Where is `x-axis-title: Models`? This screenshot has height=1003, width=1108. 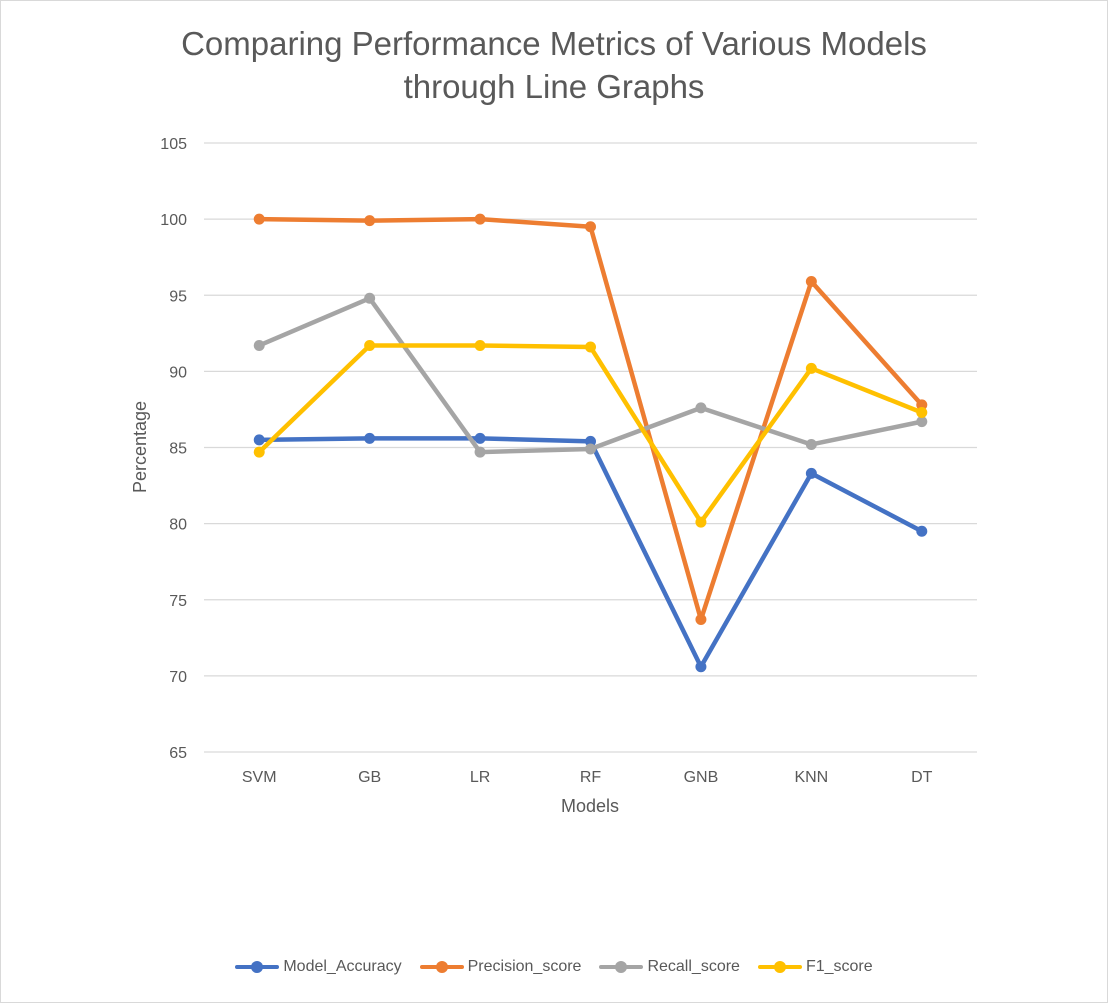 x-axis-title: Models is located at coordinates (590, 806).